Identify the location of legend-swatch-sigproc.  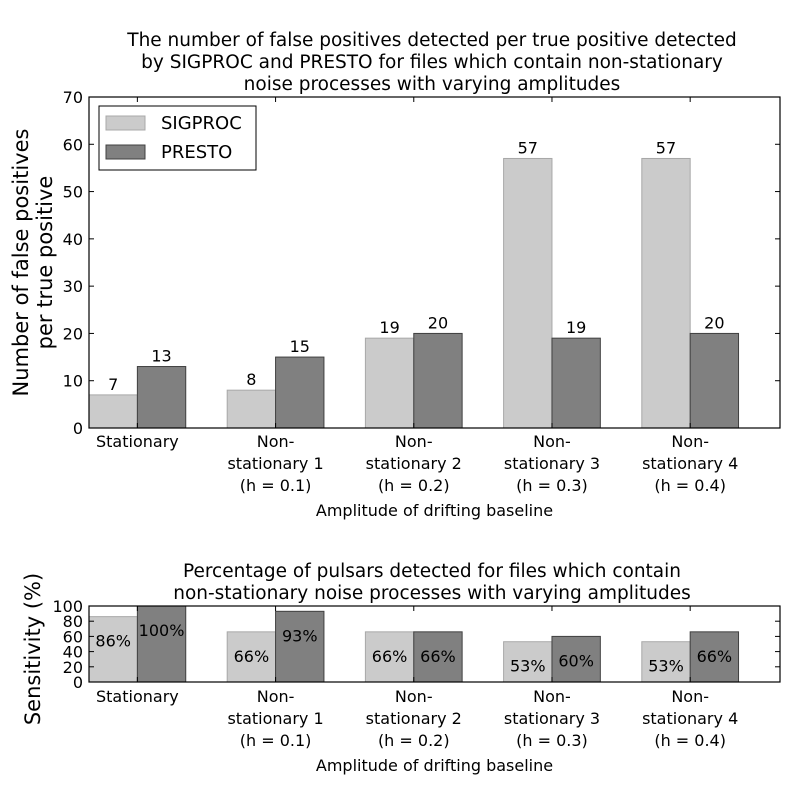
(125, 123).